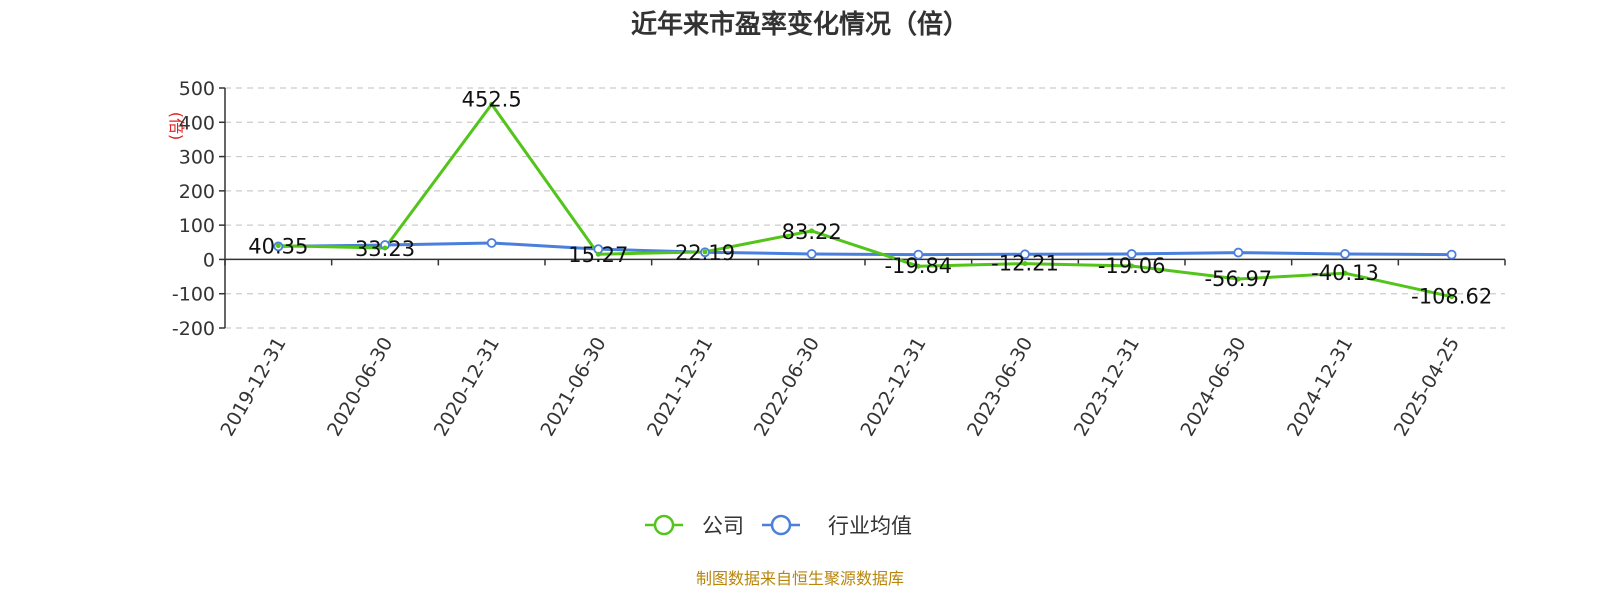  I want to click on legend-label: 行业均值, so click(870, 526).